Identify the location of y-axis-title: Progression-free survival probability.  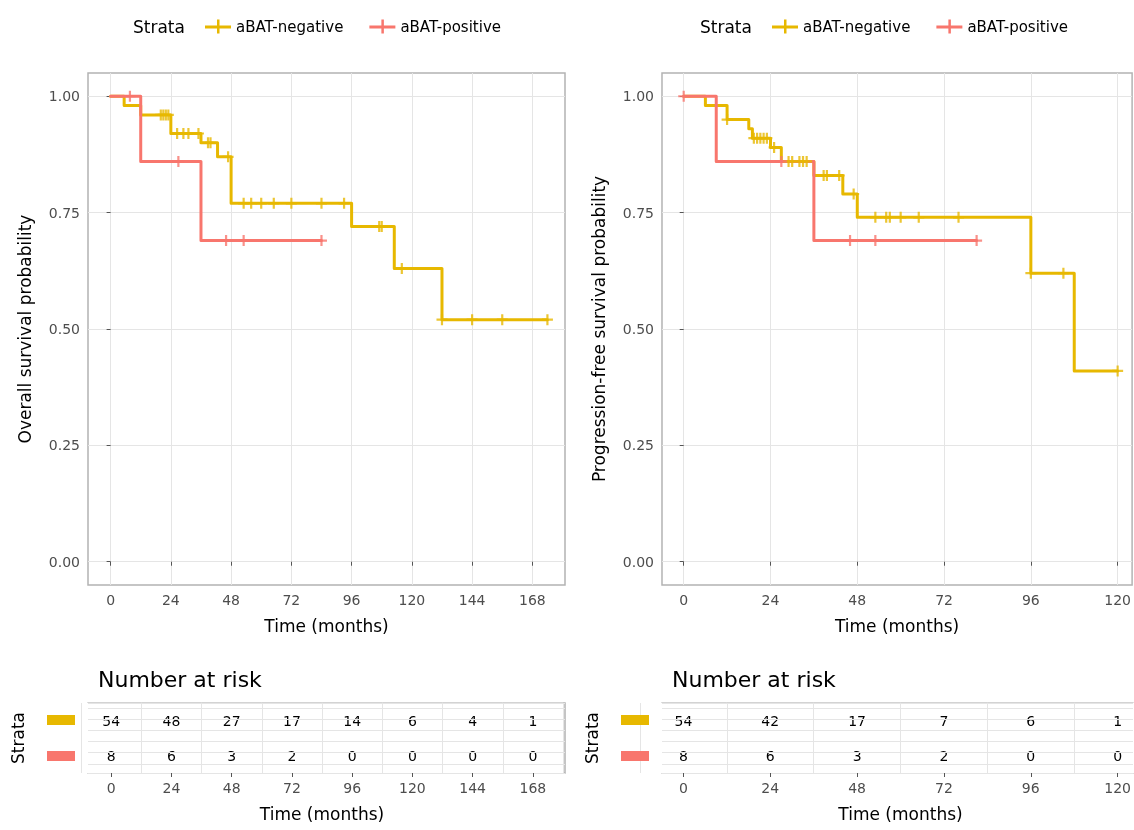
(598, 329).